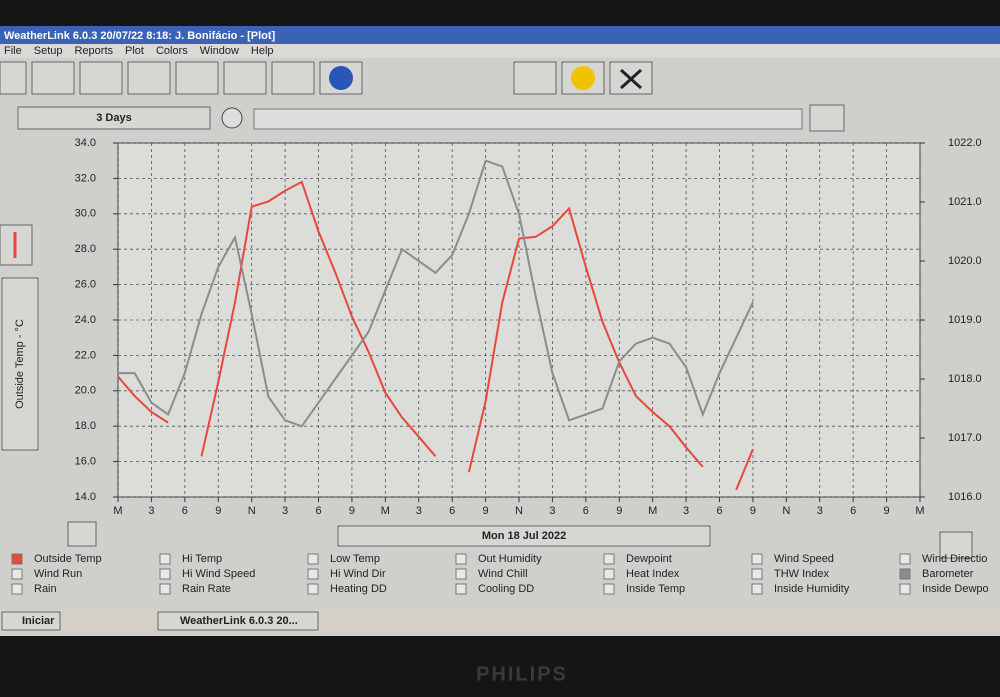  I want to click on legend-option: Wind Directio, so click(954, 559).